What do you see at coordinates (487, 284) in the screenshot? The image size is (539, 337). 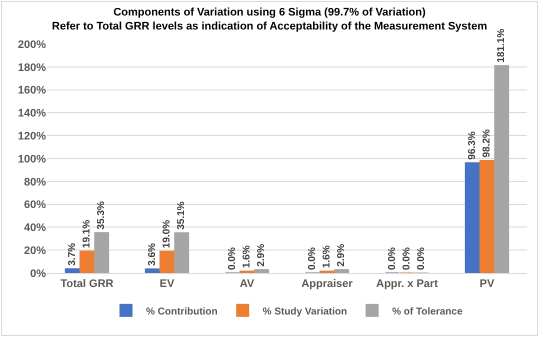 I see `x-tick-label: PV` at bounding box center [487, 284].